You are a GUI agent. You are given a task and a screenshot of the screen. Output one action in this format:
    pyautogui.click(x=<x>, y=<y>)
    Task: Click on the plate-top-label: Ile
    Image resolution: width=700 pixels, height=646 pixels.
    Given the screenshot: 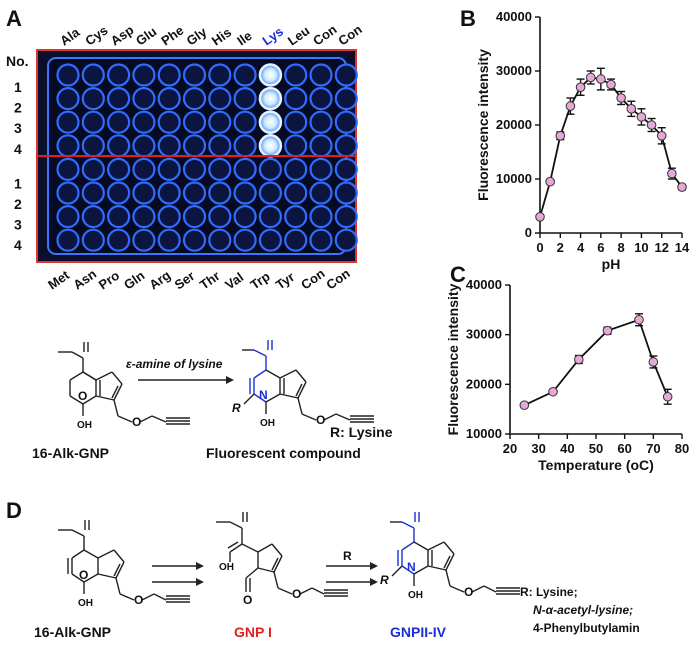 What is the action you would take?
    pyautogui.click(x=244, y=38)
    